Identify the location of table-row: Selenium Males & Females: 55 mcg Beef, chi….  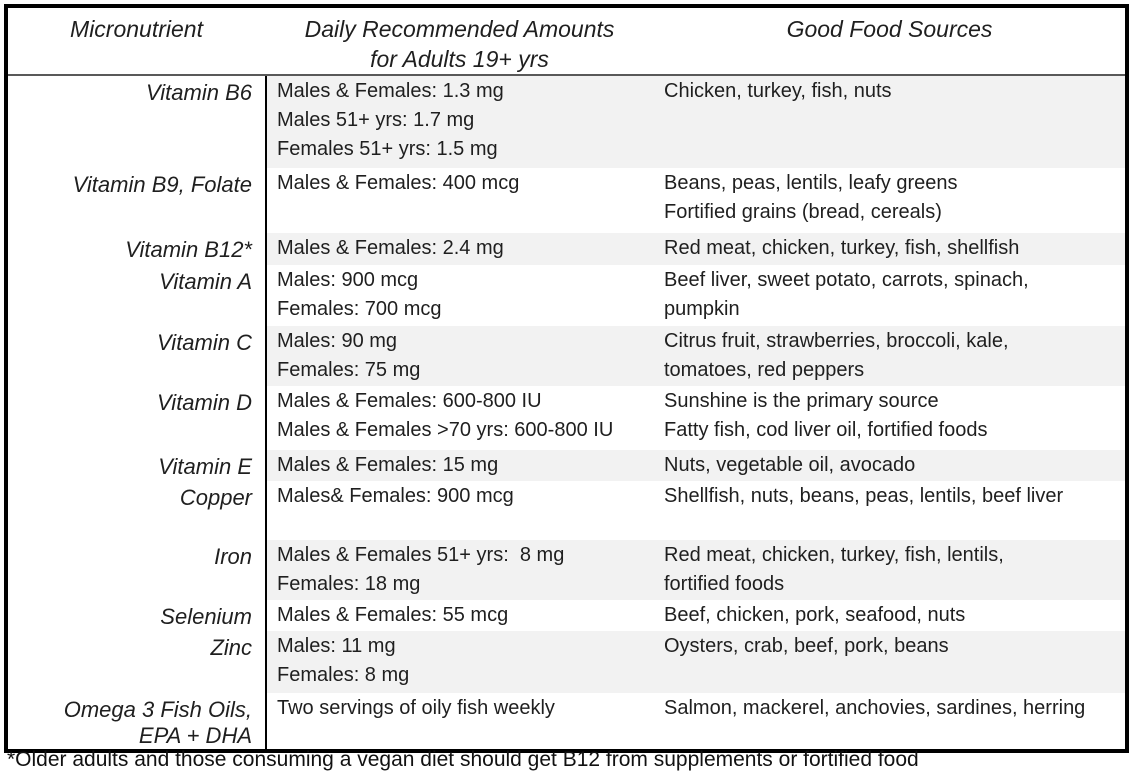
(566, 615).